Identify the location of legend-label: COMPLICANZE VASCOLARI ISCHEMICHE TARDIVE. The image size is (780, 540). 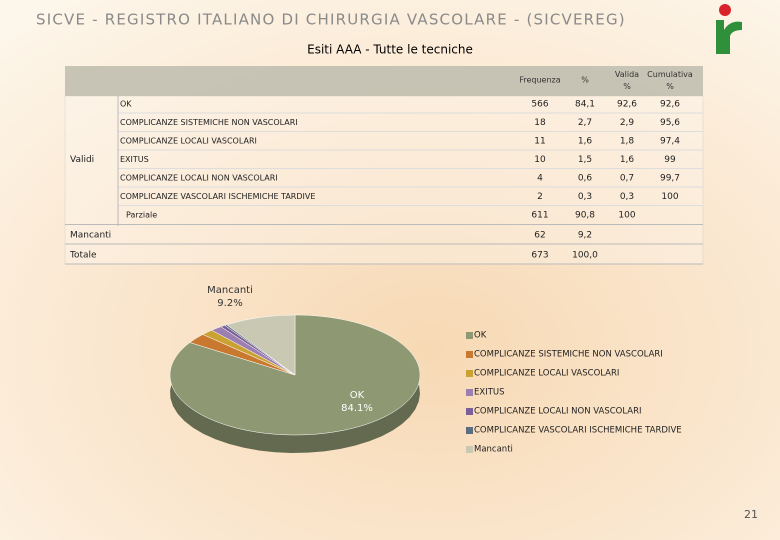
(578, 431).